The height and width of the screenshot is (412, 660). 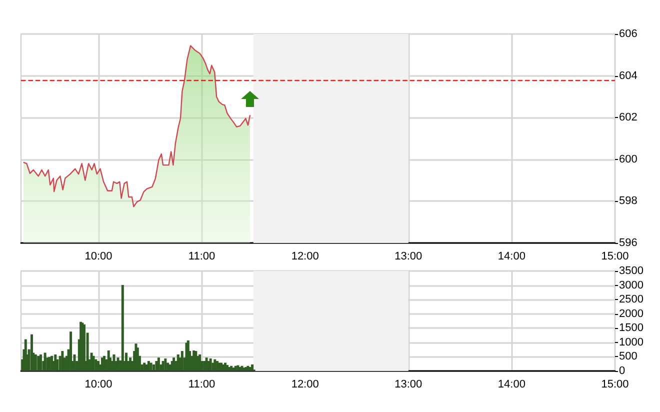 I want to click on y-tick-label: 2500, so click(x=631, y=300).